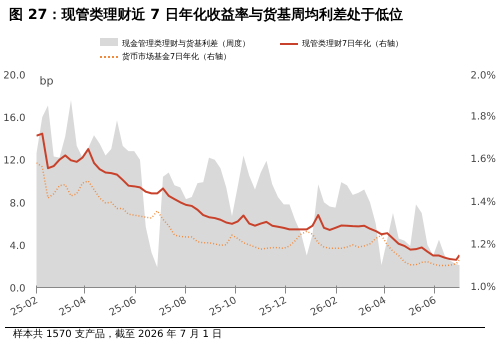 This screenshot has width=498, height=350. Describe the element at coordinates (483, 117) in the screenshot. I see `y2-tick-label: 1.8%` at that location.